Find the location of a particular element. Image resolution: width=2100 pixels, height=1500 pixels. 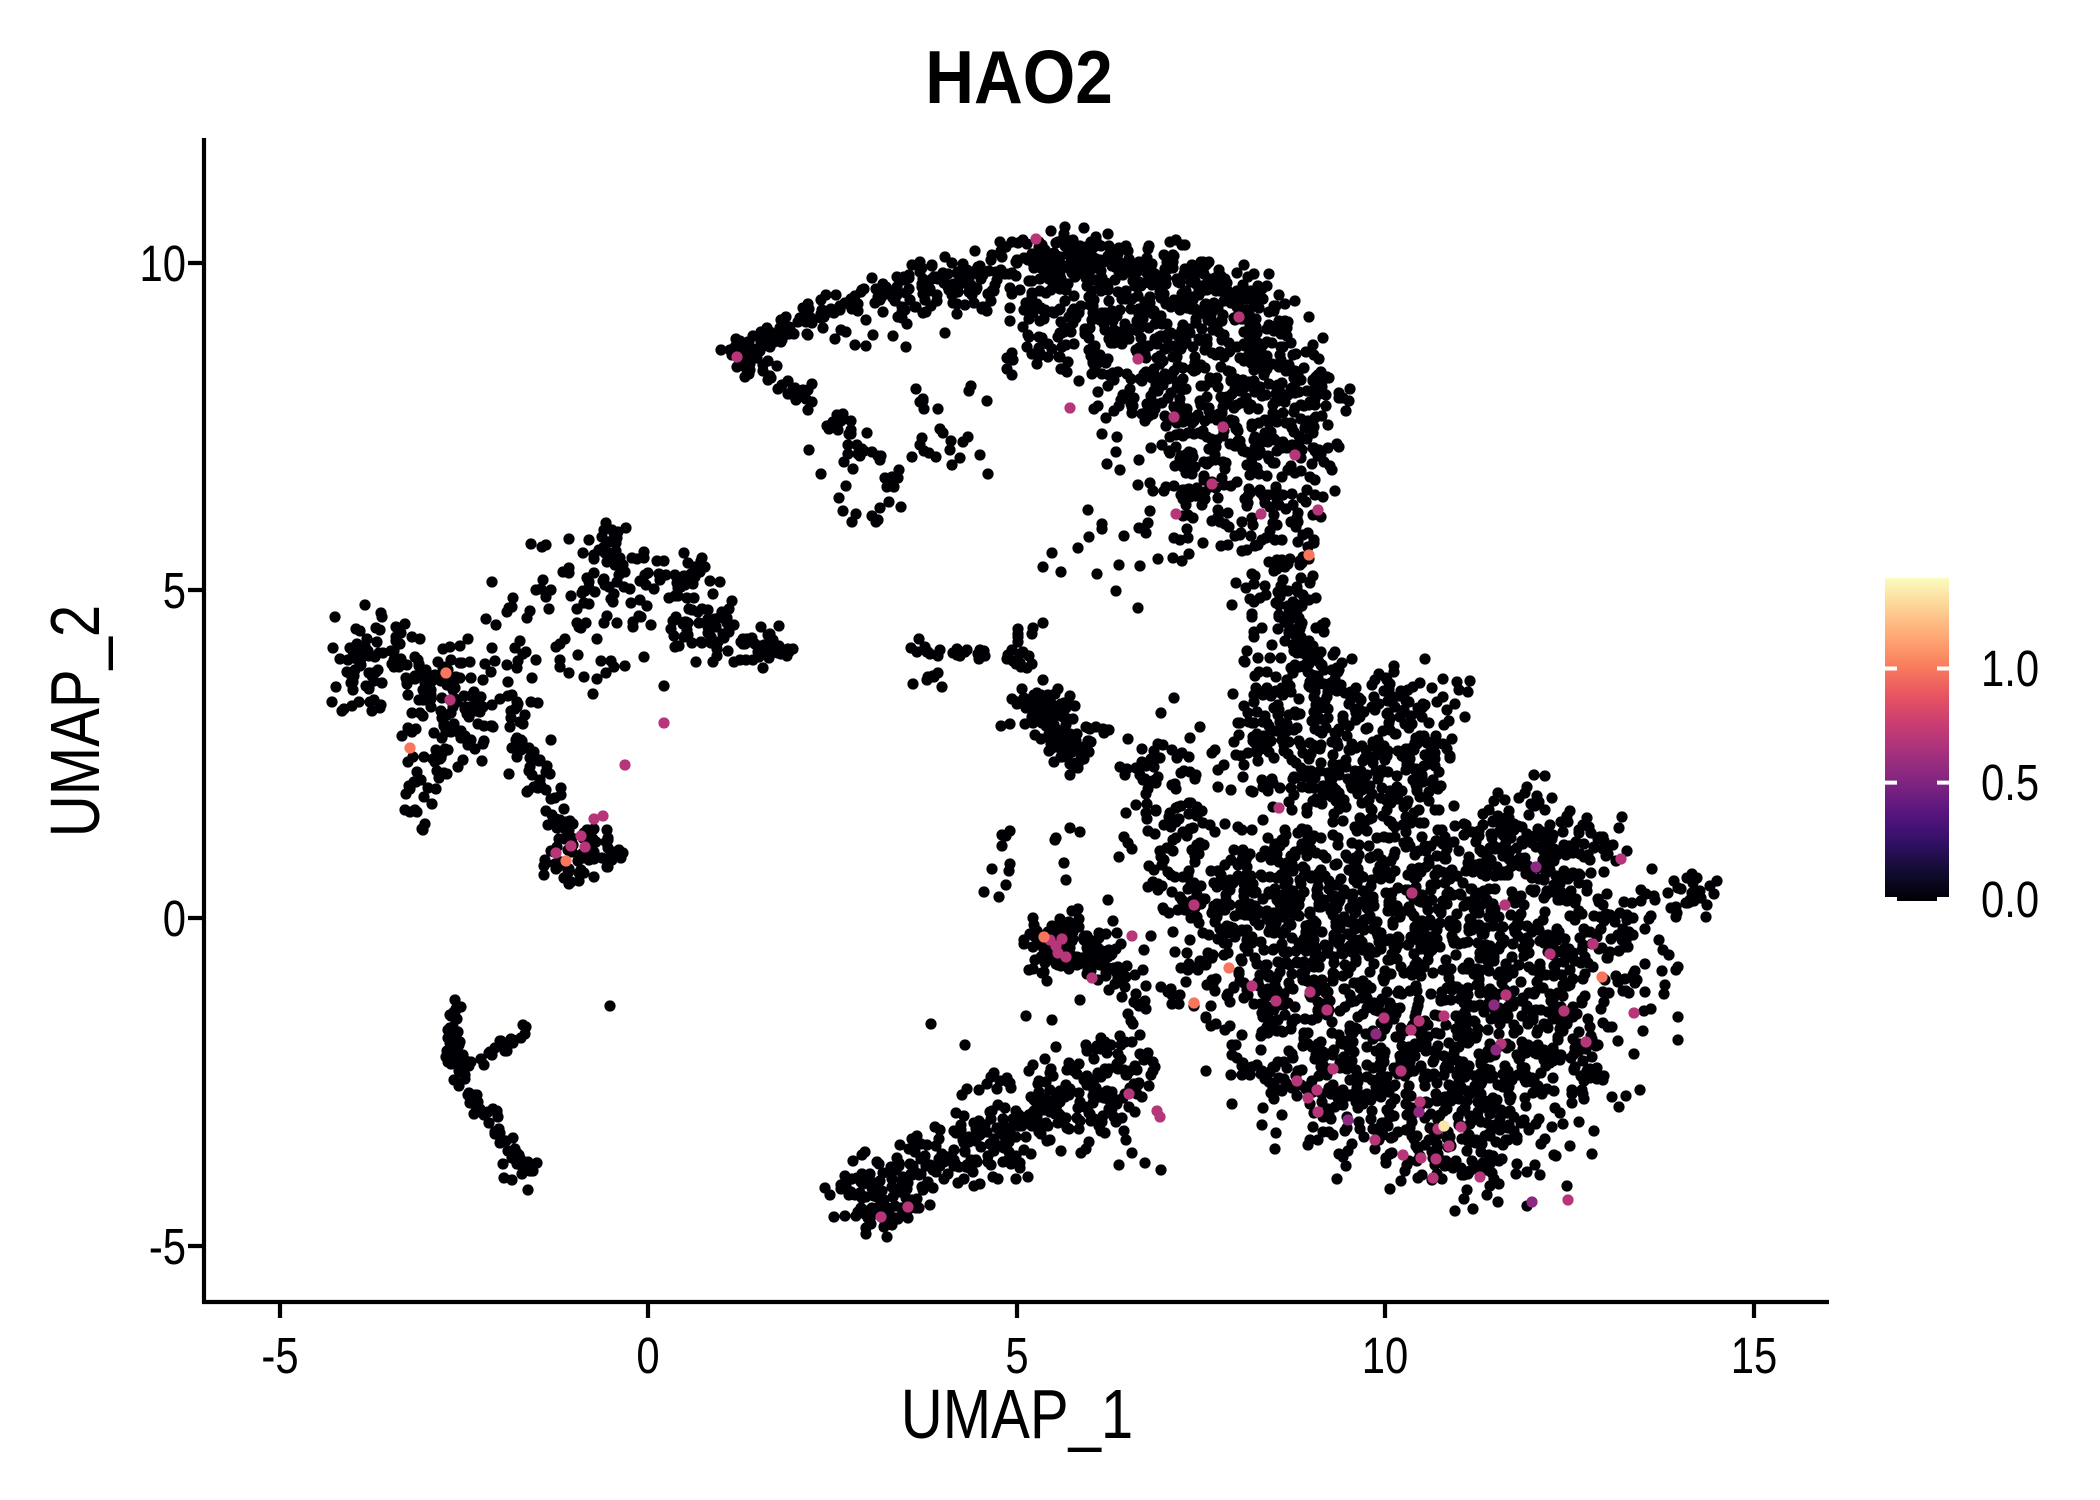

svg-text: UMAP_2 is located at coordinates (75, 721).